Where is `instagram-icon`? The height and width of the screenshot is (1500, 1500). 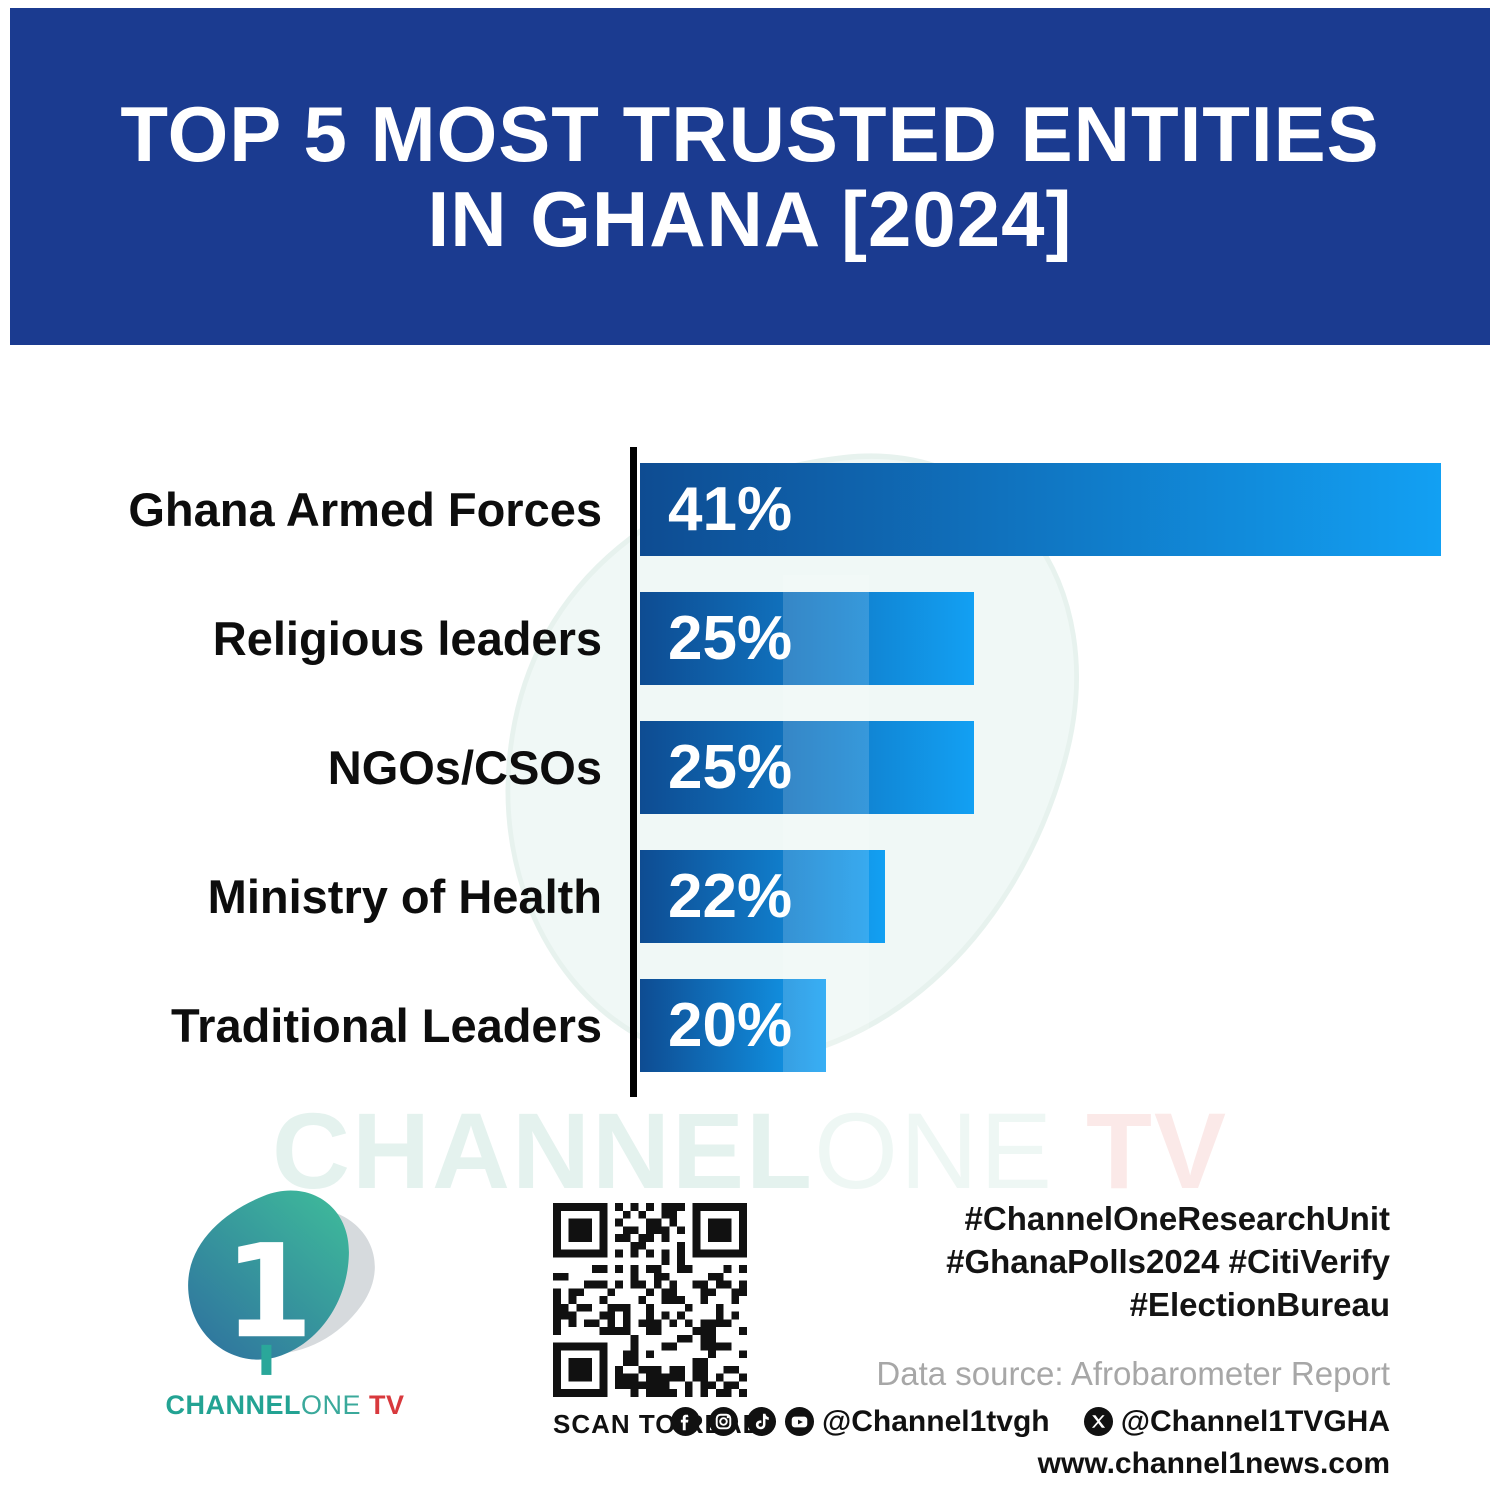
instagram-icon is located at coordinates (723, 1422).